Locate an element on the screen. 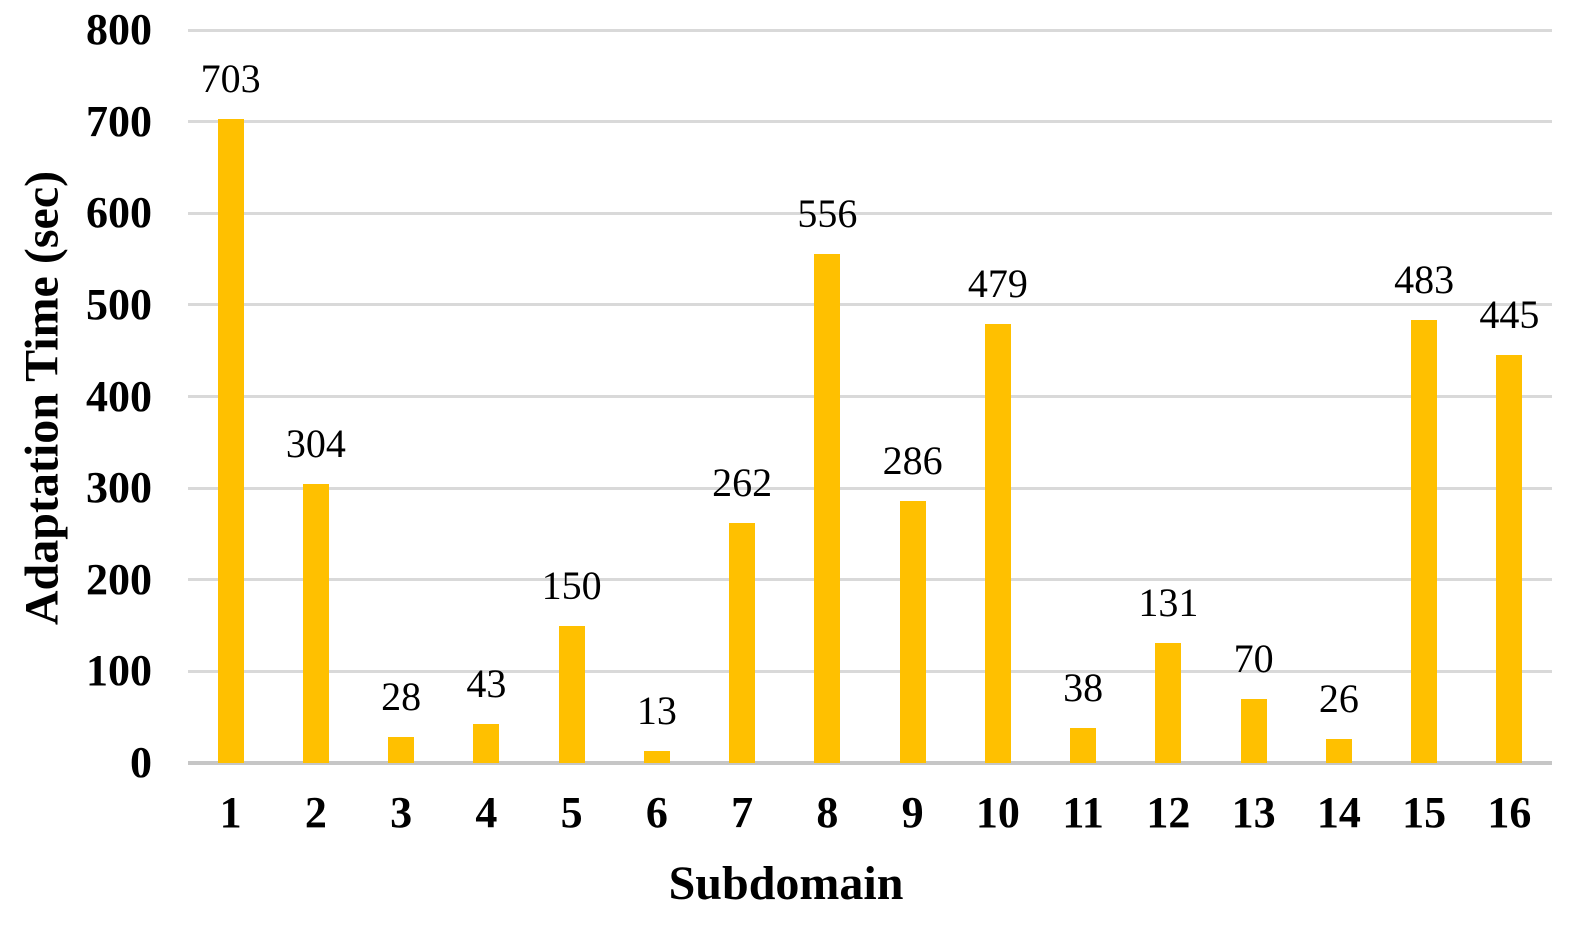 The width and height of the screenshot is (1577, 948). bar-value-label: 150 is located at coordinates (571, 585).